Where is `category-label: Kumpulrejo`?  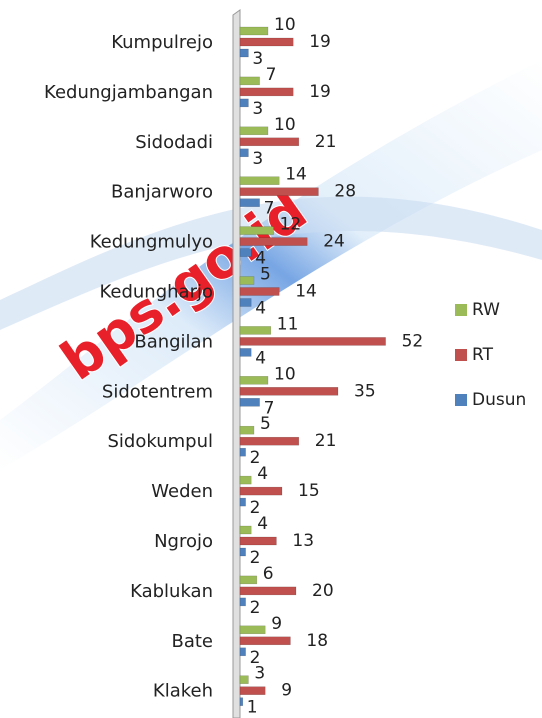
category-label: Kumpulrejo is located at coordinates (162, 42).